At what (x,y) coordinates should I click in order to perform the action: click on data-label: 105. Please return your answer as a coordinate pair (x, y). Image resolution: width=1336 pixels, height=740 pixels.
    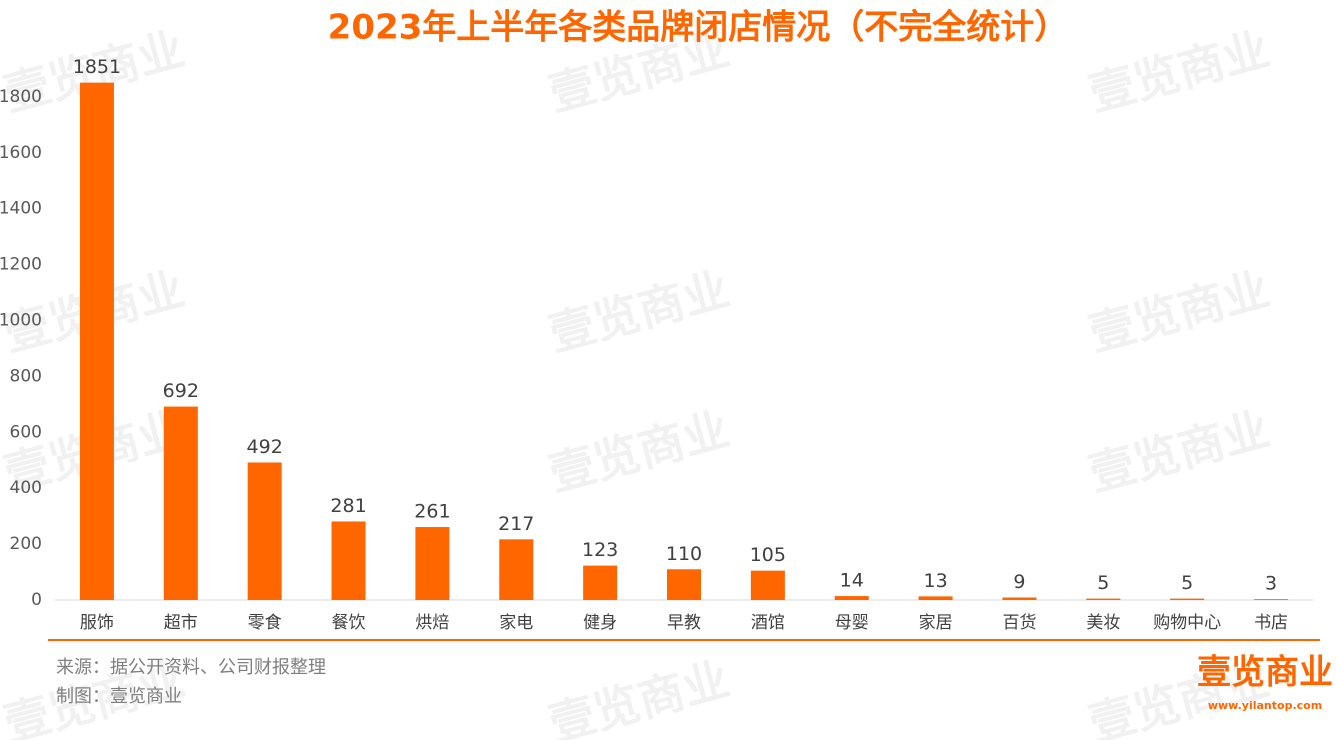
    Looking at the image, I should click on (768, 555).